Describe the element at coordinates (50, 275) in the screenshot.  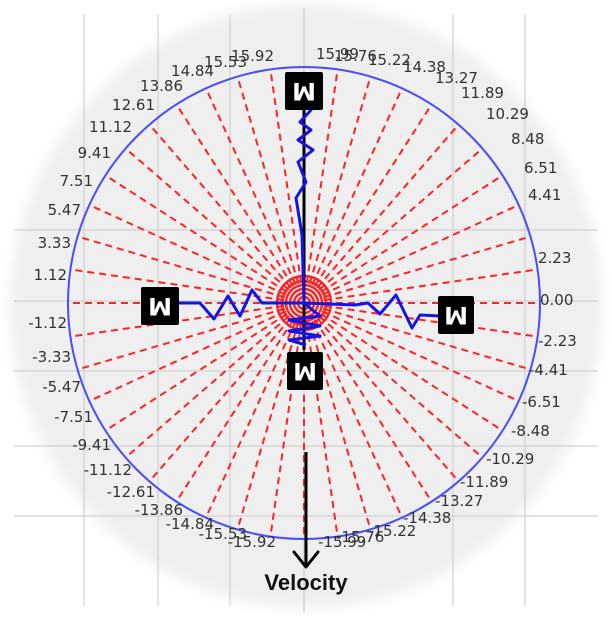
I see `tick-label: 1.12` at that location.